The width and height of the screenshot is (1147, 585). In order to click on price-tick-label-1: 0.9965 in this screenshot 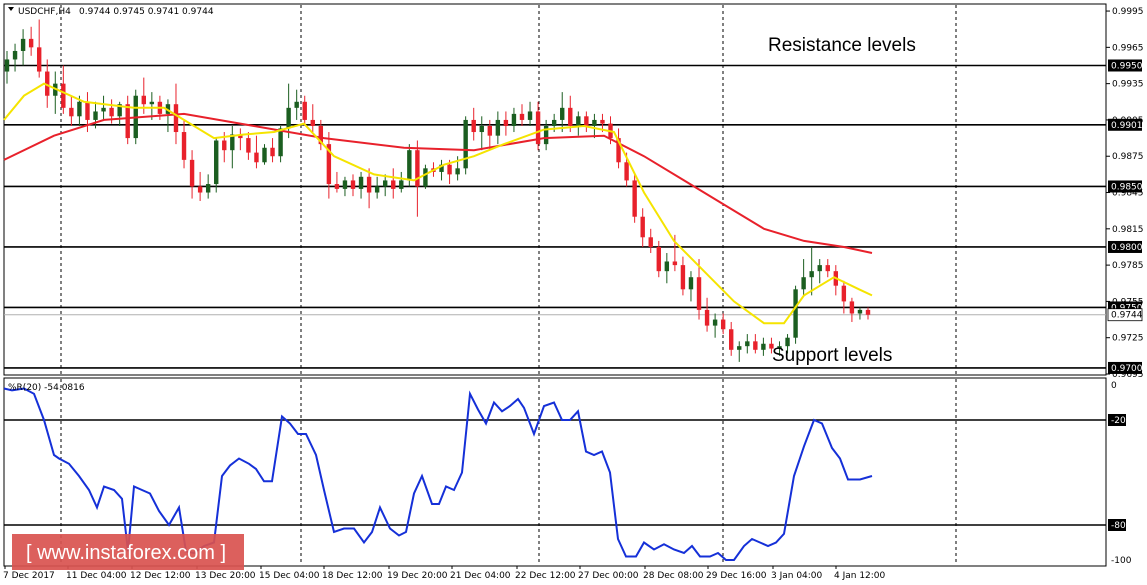, I will do `click(1128, 48)`.